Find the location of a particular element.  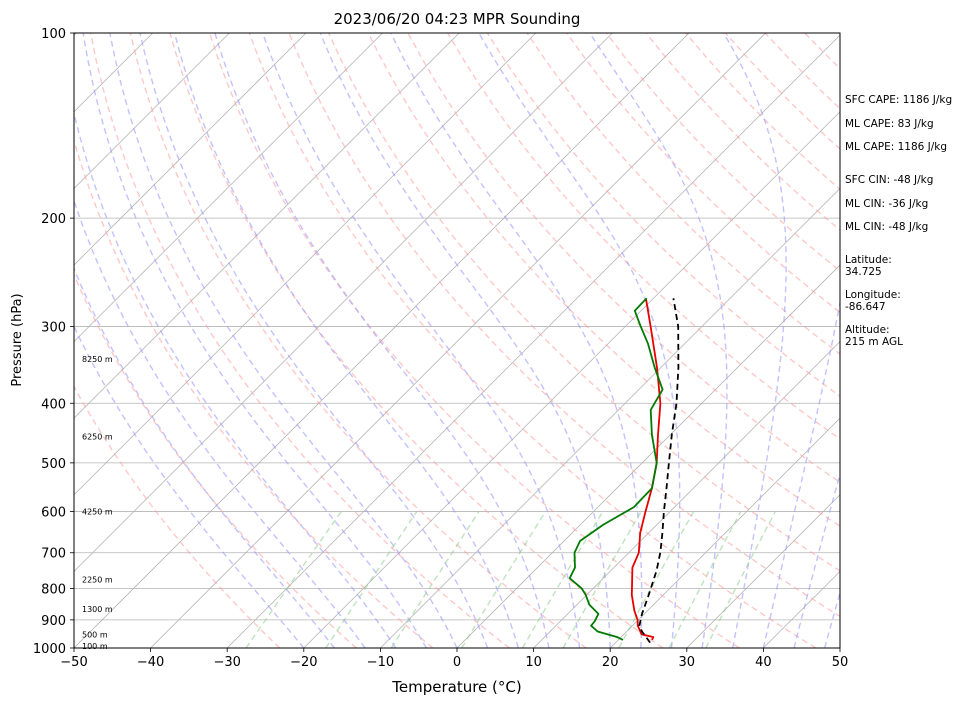

y-axis-label: Pressure (hPa) is located at coordinates (17, 339).